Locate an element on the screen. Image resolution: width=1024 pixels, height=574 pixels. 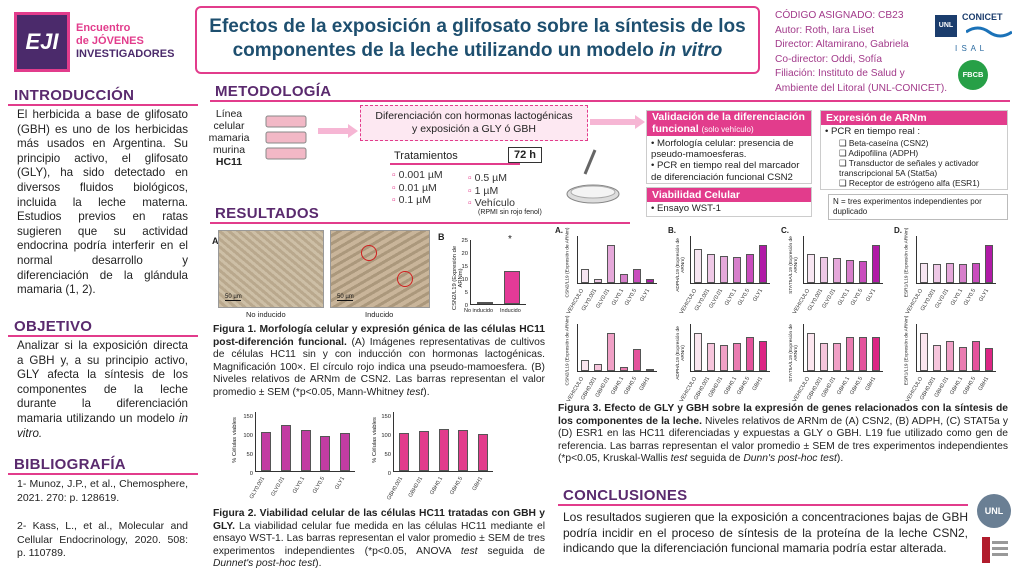
ytick: 25 is located at coordinates (464, 241).